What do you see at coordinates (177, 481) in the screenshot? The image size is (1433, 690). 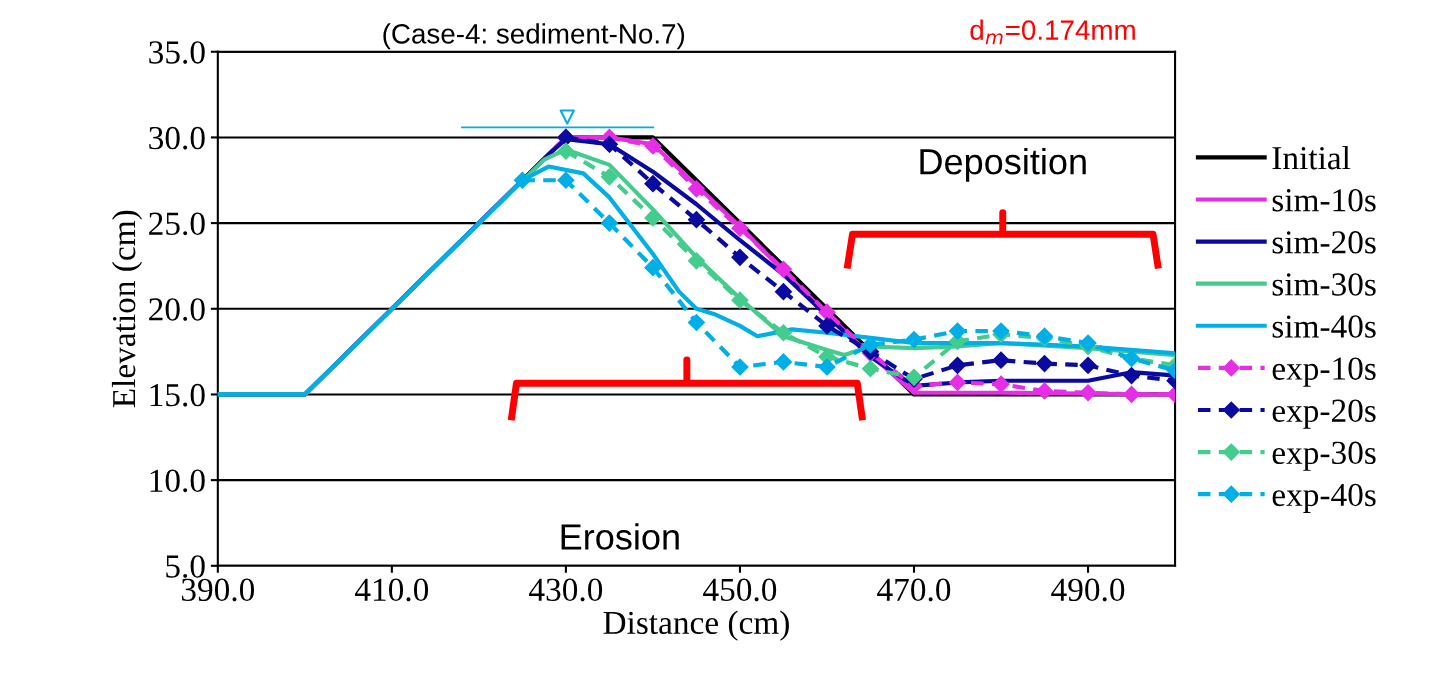 I see `y-tick-label: 10.0` at bounding box center [177, 481].